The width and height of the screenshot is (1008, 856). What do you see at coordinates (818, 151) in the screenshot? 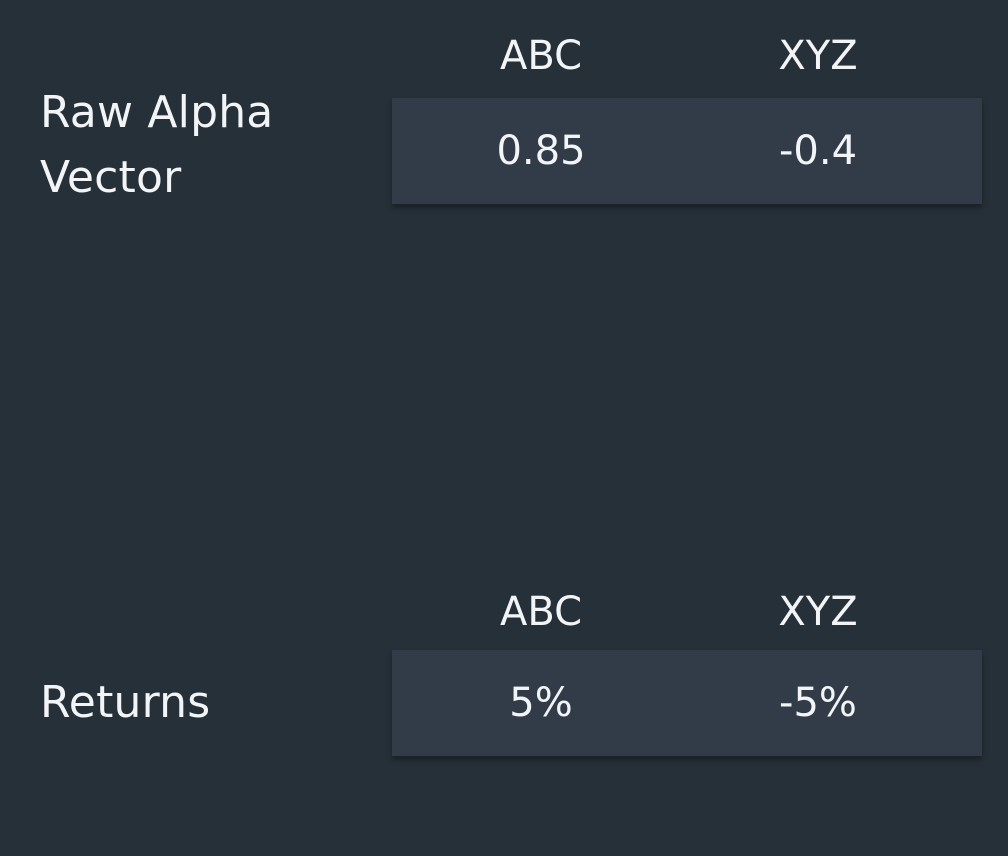
I see `value-cell-xyz: -0.4` at bounding box center [818, 151].